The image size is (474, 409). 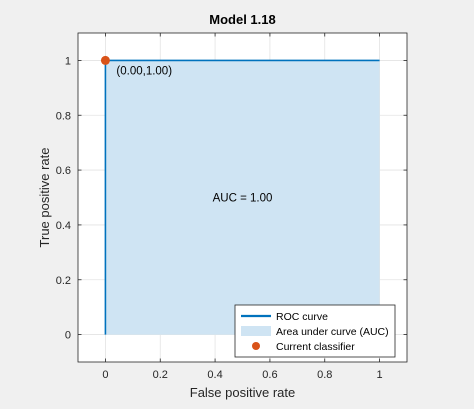 What do you see at coordinates (144, 71) in the screenshot?
I see `classifier-point-label: (0.00,1.00)` at bounding box center [144, 71].